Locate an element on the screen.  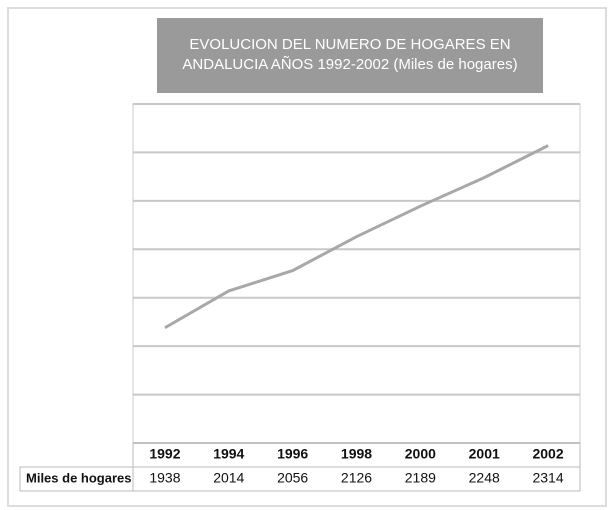
table-value: 2056 is located at coordinates (292, 478).